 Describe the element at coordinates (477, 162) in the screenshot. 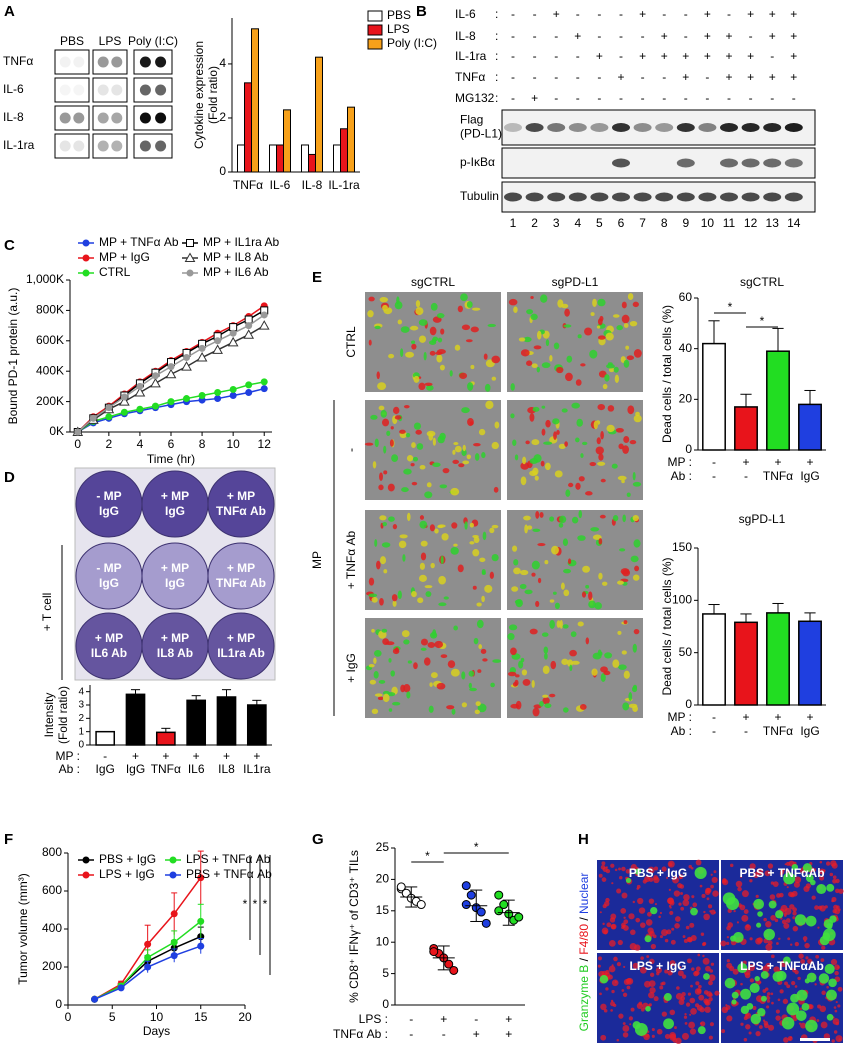

I see `band-label: p-IκBα` at that location.